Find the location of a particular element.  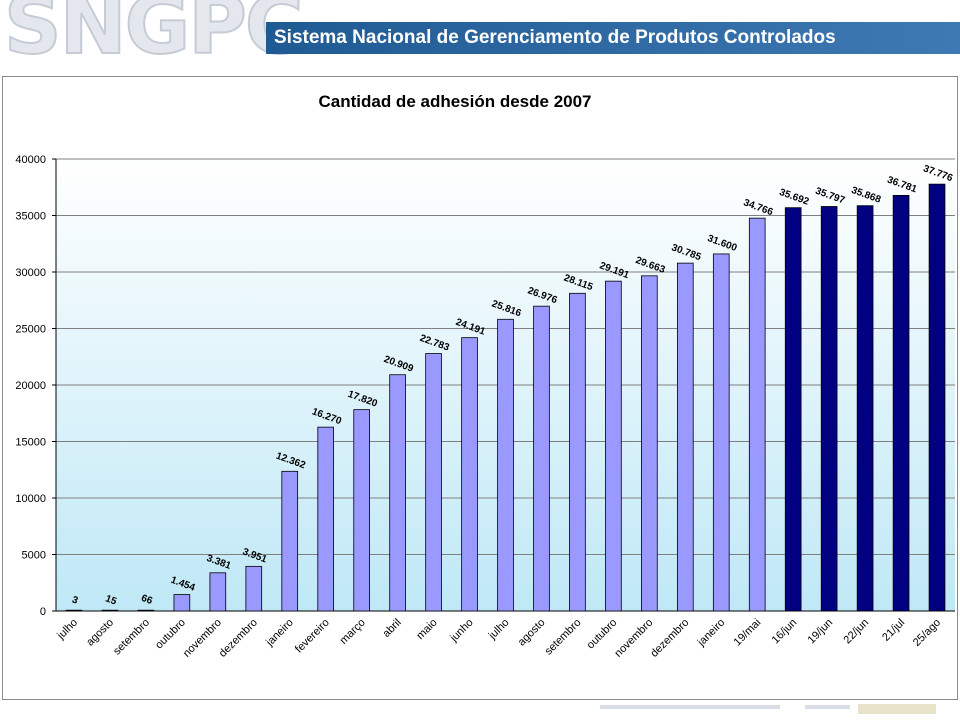

y-tick-label: 25000 is located at coordinates (30, 330).